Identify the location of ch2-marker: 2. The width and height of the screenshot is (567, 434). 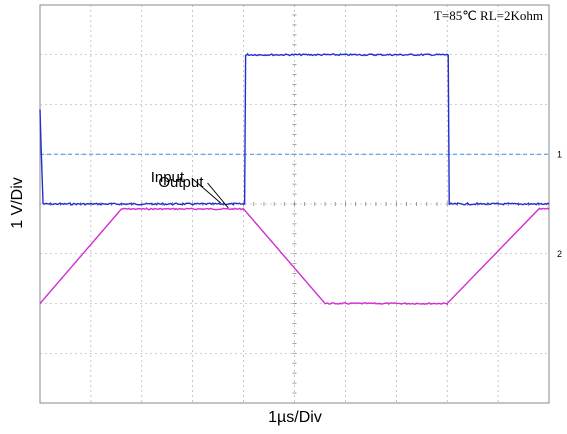
(559, 254).